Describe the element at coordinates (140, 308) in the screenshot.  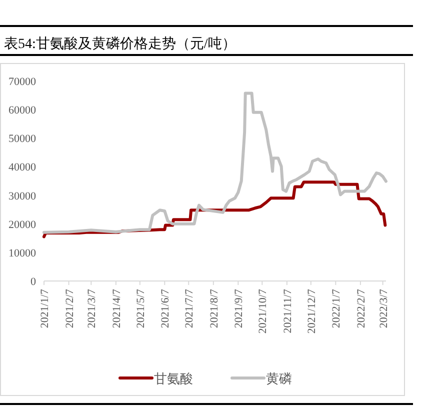
I see `x-tick-label: 2021/5/7` at that location.